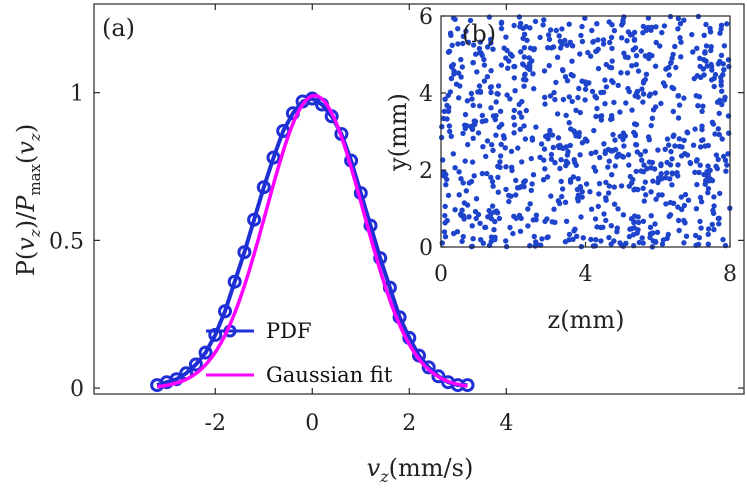 Image resolution: width=747 pixels, height=489 pixels. Describe the element at coordinates (506, 423) in the screenshot. I see `panel-a-x-tick-label: 4` at that location.